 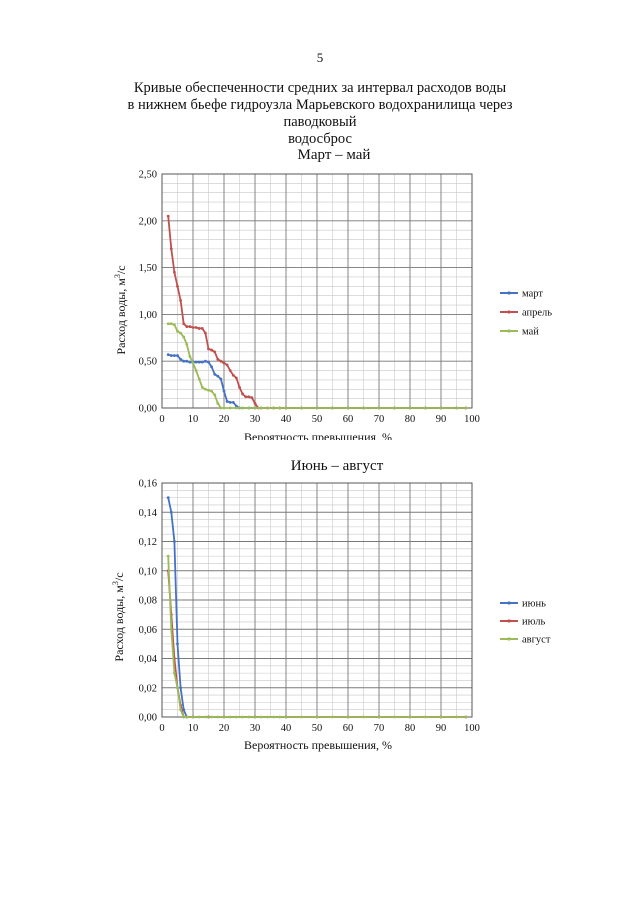 What do you see at coordinates (472, 419) in the screenshot?
I see `x-tick-label: 100` at bounding box center [472, 419].